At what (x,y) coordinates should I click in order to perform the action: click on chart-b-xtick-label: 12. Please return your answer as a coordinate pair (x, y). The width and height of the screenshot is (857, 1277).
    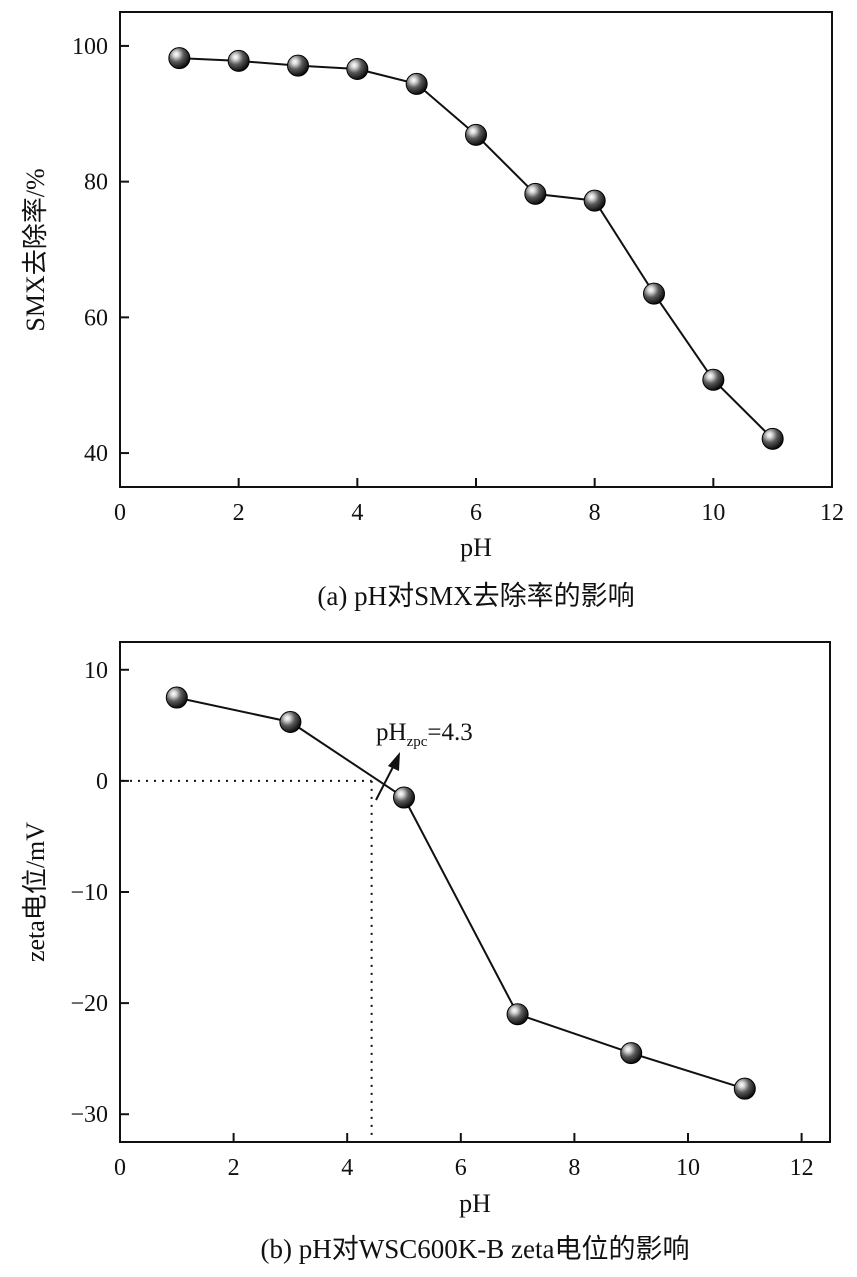
    Looking at the image, I should click on (802, 1168).